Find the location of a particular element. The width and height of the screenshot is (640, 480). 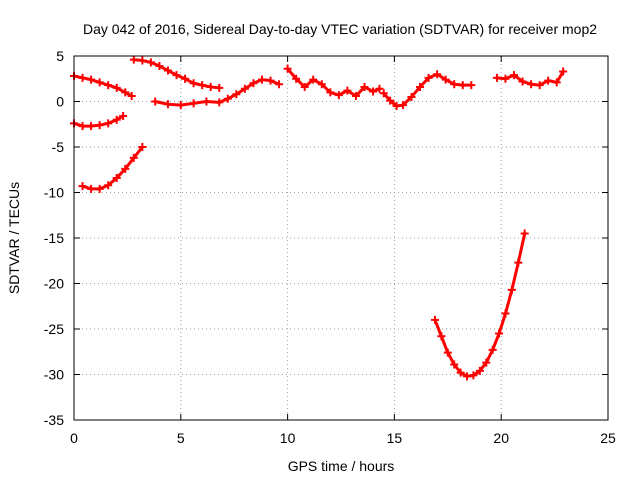

y-tick-label: -15 is located at coordinates (54, 238).